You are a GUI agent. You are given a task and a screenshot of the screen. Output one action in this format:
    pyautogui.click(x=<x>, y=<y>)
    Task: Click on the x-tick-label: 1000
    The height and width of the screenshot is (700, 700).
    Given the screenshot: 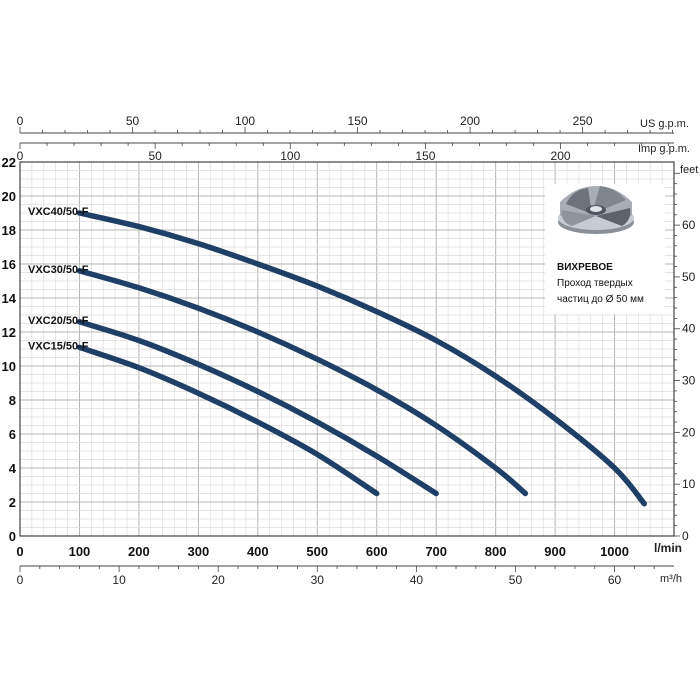 What is the action you would take?
    pyautogui.click(x=614, y=551)
    